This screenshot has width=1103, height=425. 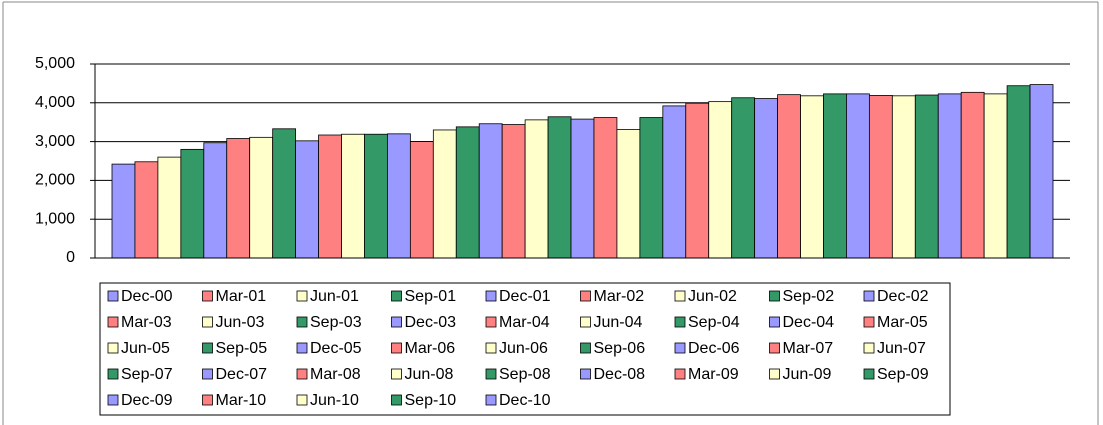 What do you see at coordinates (714, 322) in the screenshot?
I see `legend-label: Sep-04` at bounding box center [714, 322].